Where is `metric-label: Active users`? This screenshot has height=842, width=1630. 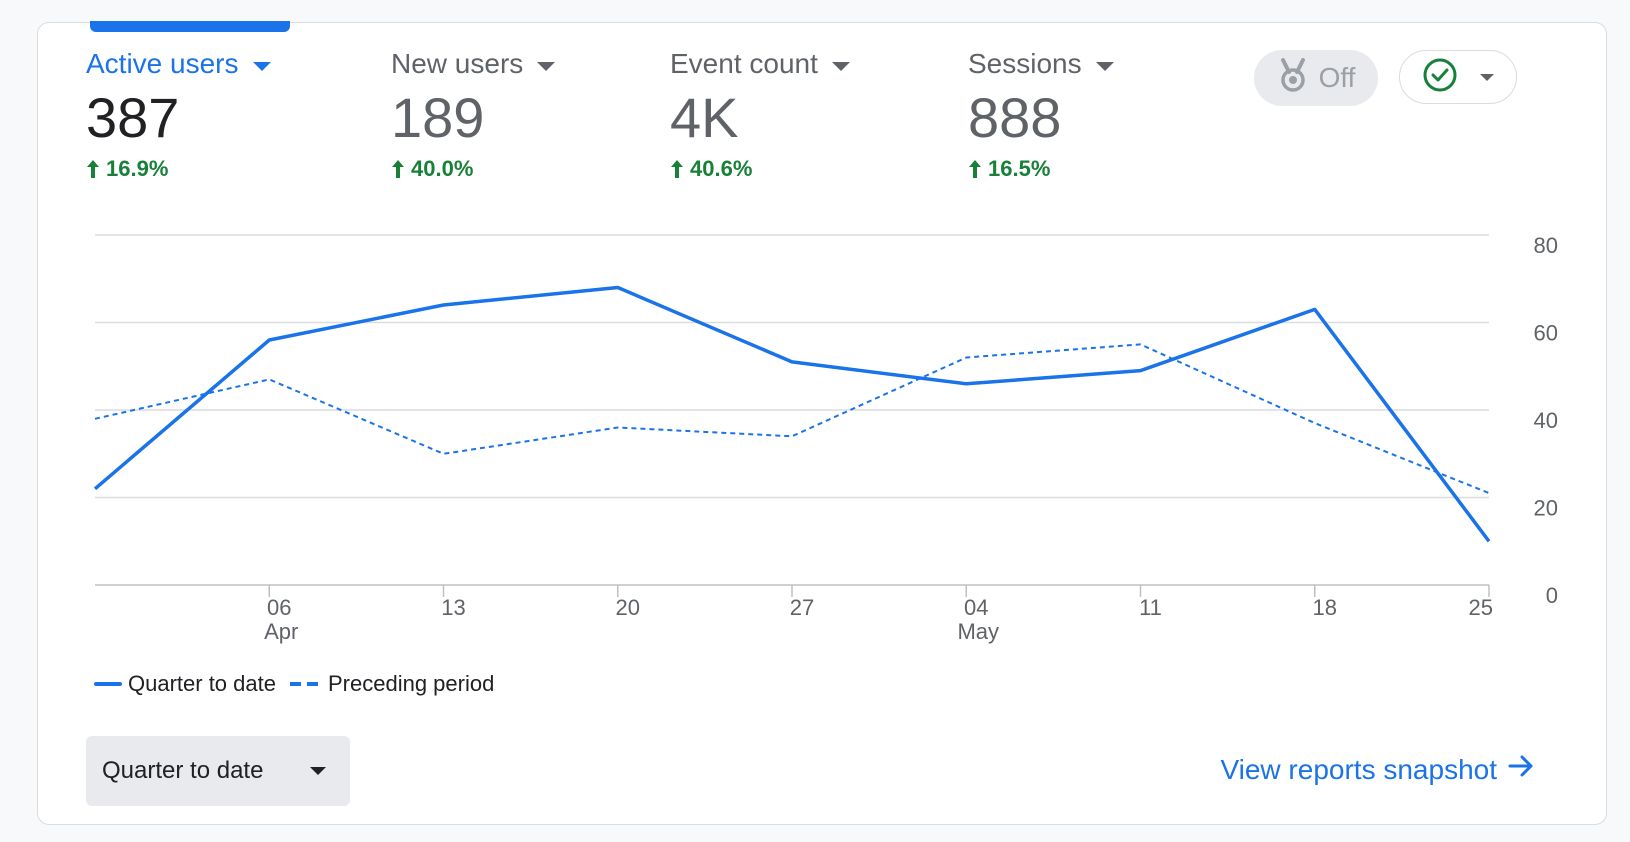
metric-label: Active users is located at coordinates (162, 63).